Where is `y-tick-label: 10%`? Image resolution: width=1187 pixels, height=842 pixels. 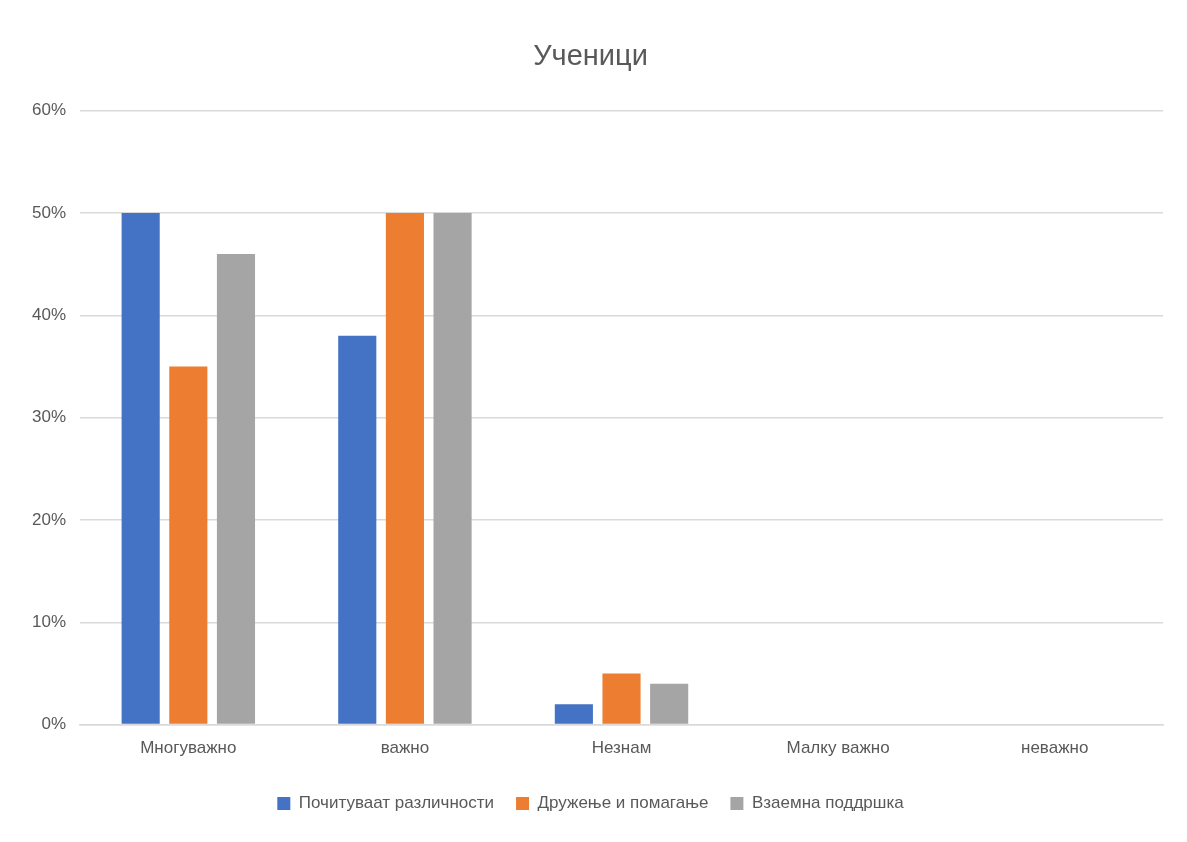
y-tick-label: 10% is located at coordinates (49, 621).